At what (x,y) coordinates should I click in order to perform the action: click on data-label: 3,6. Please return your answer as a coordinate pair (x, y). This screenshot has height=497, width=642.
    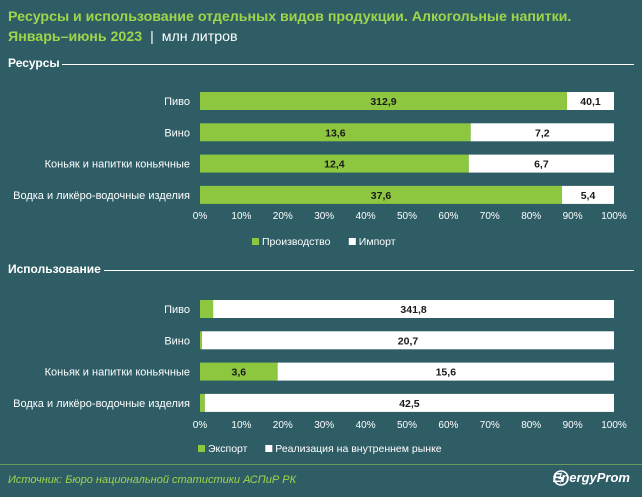
    Looking at the image, I should click on (239, 373).